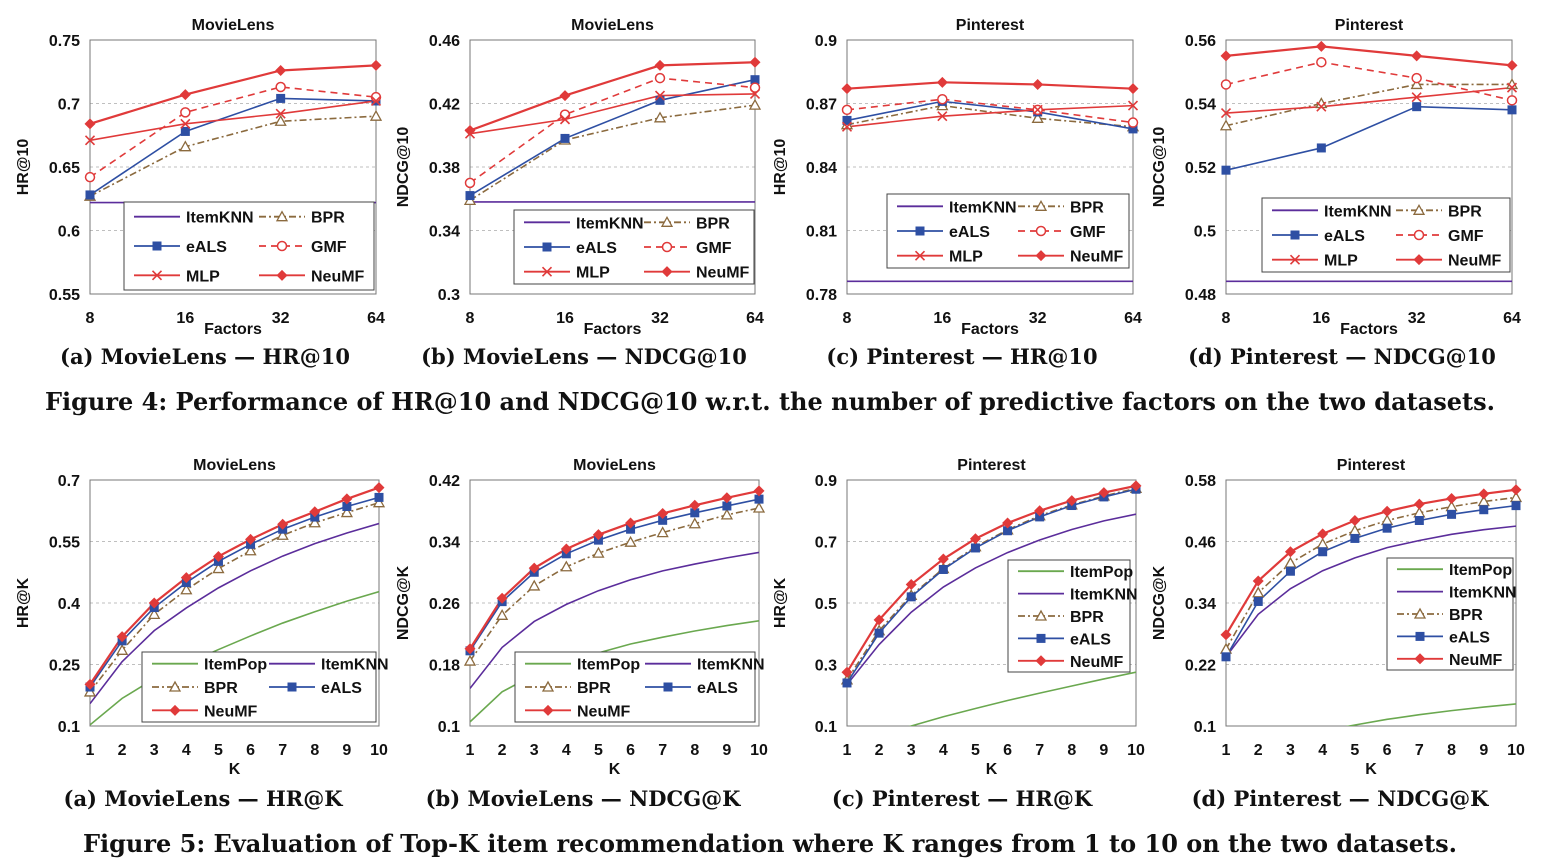 Image resolution: width=1548 pixels, height=866 pixels. Describe the element at coordinates (1200, 295) in the screenshot. I see `y-tick-label: 0.48` at that location.